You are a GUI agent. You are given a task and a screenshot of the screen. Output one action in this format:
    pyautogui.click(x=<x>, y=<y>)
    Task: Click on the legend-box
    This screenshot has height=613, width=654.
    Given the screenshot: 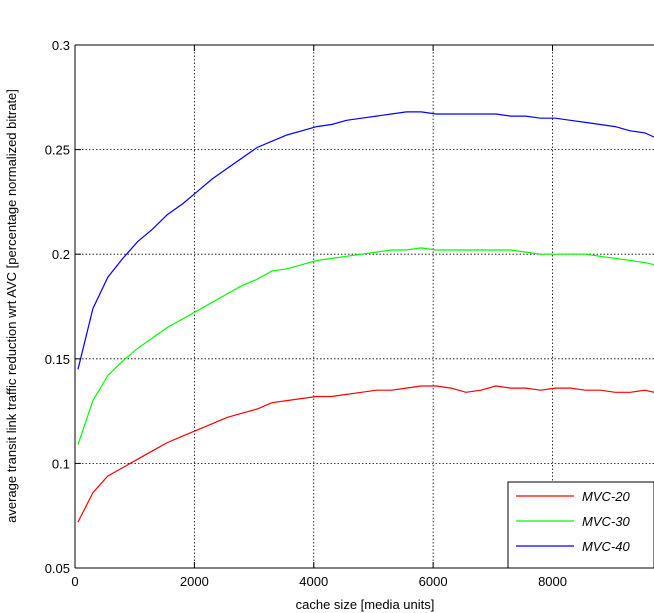 What is the action you would take?
    pyautogui.click(x=580, y=525)
    